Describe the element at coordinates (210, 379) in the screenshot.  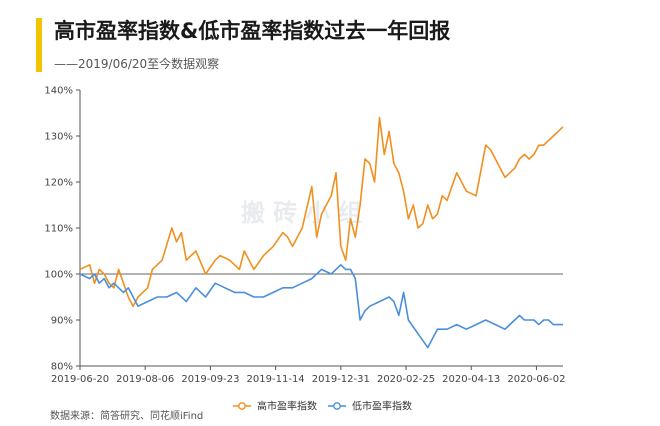
I see `x-tick-label: 2019-09-23` at that location.